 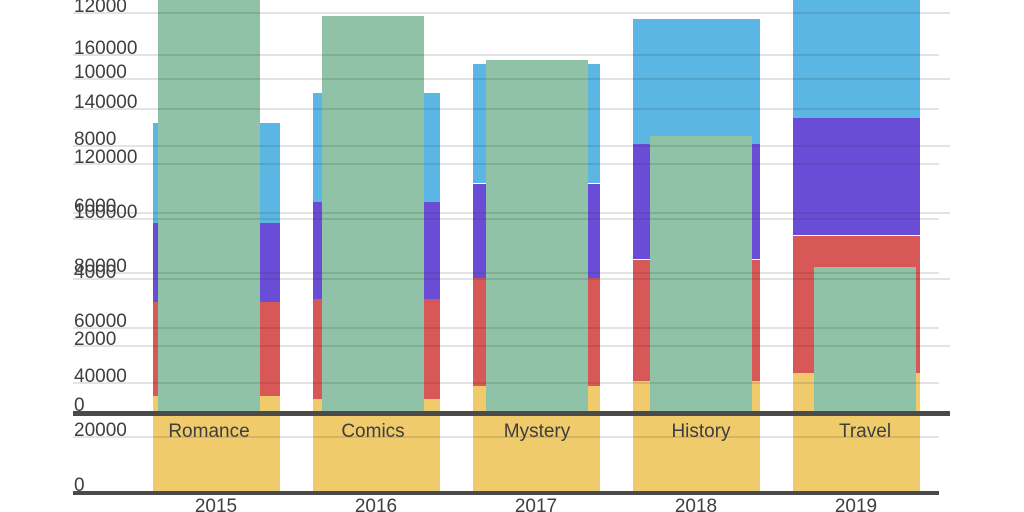 I want to click on bar-segment-History-green-segment, so click(x=701, y=274).